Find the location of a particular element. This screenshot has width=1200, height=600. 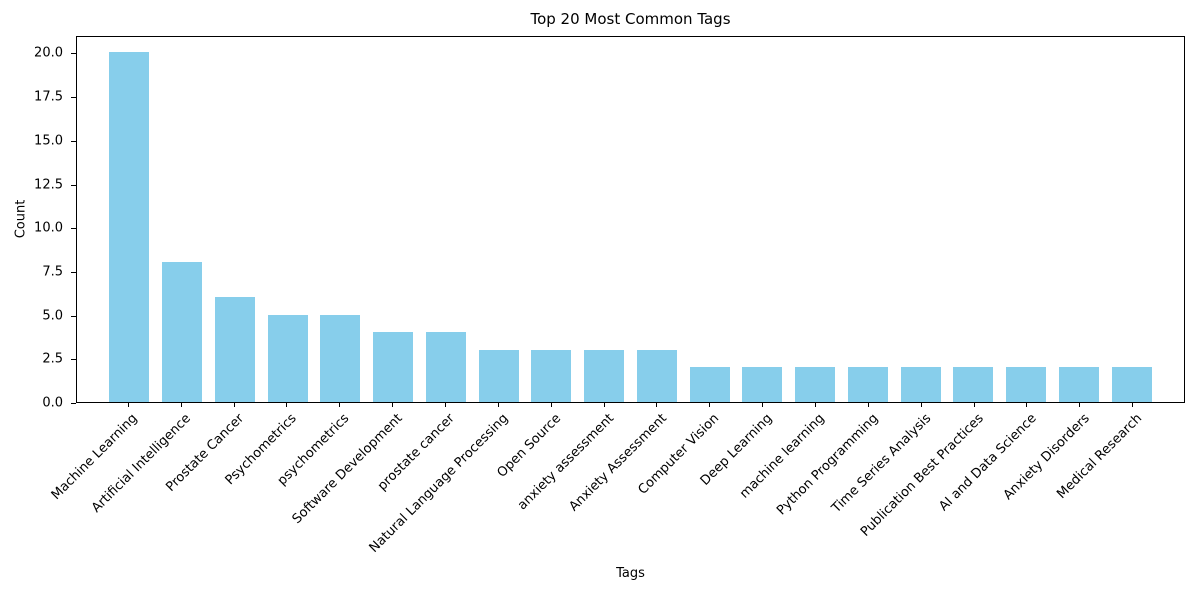

y-tick-label: 0.0 is located at coordinates (52, 403).